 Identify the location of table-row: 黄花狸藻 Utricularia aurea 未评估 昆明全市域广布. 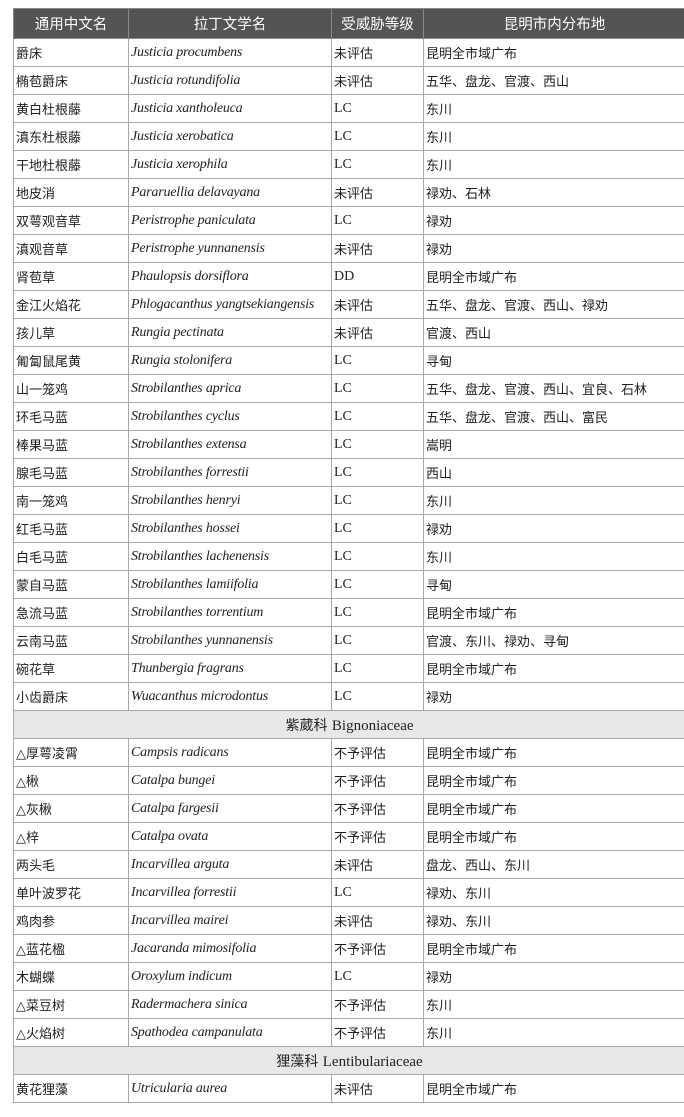
(348, 1088).